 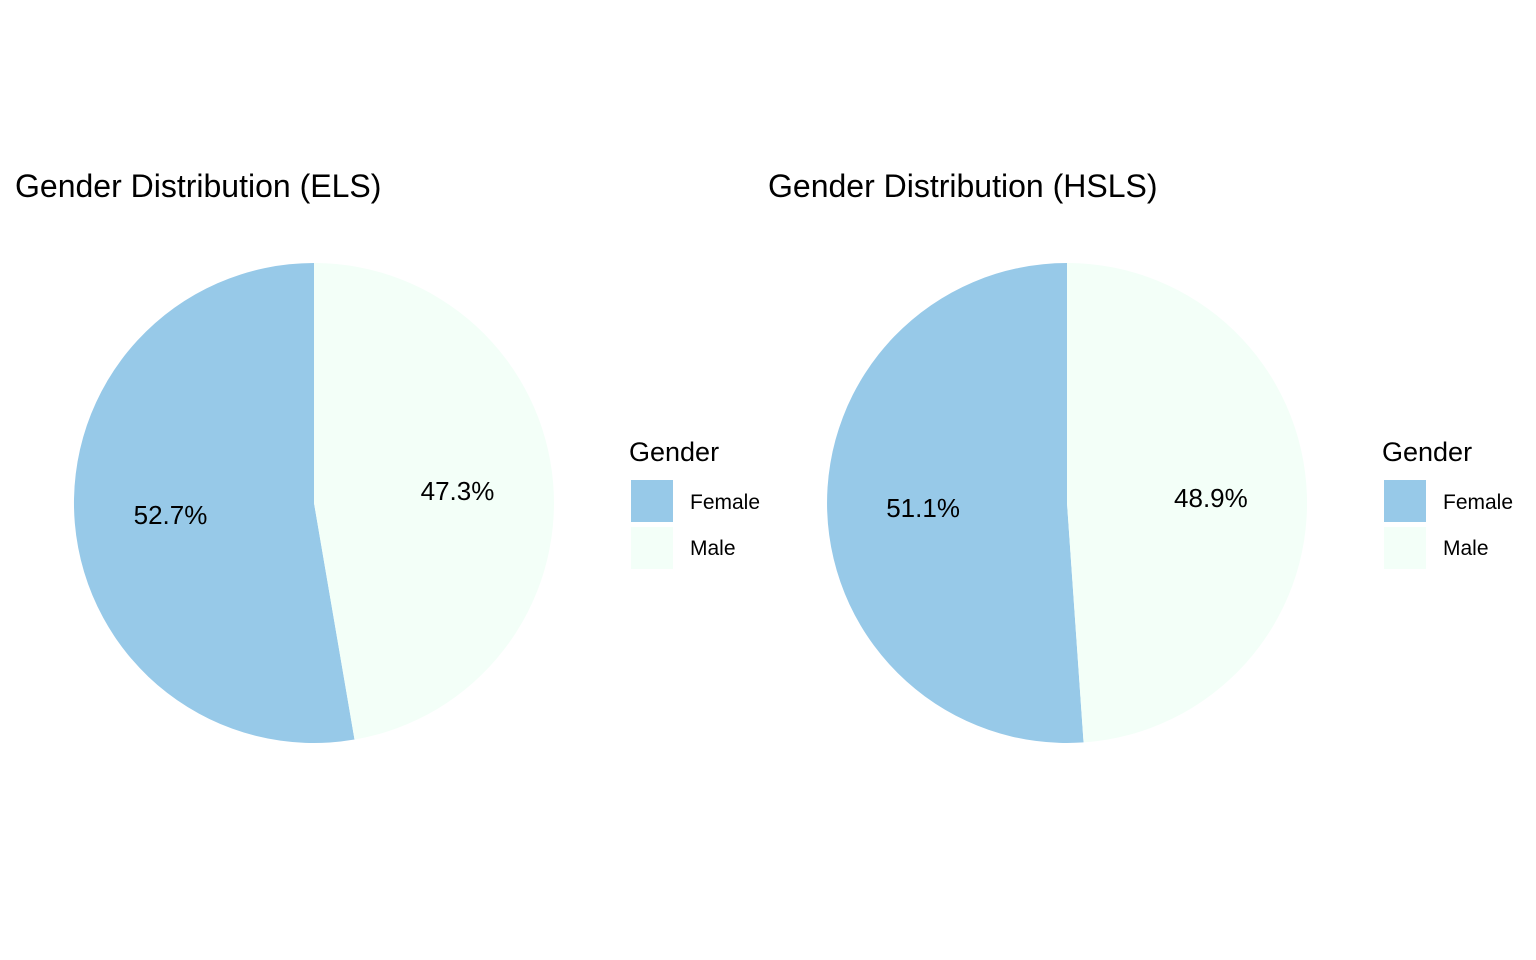 I want to click on legend-label-male-els: Male, so click(x=713, y=548).